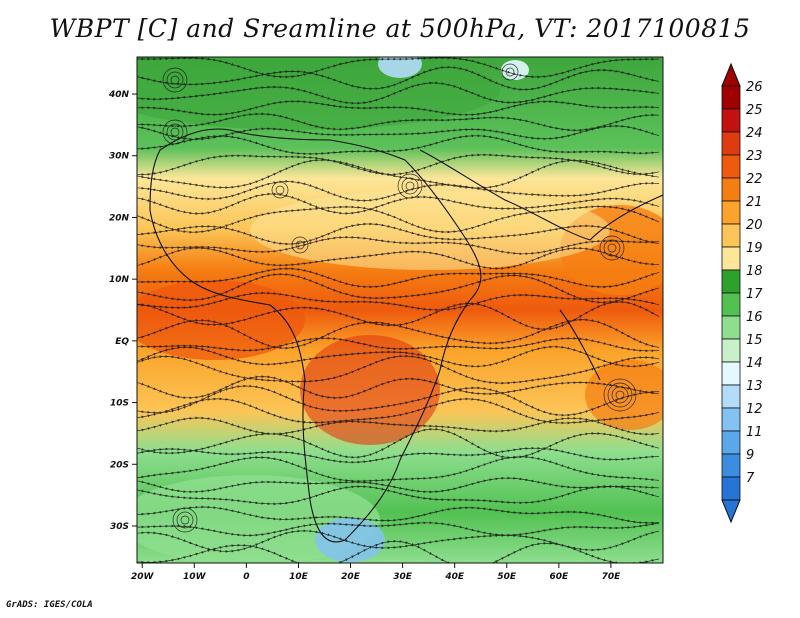 Image resolution: width=800 pixels, height=618 pixels. What do you see at coordinates (299, 577) in the screenshot?
I see `x-tick-label: 10E` at bounding box center [299, 577].